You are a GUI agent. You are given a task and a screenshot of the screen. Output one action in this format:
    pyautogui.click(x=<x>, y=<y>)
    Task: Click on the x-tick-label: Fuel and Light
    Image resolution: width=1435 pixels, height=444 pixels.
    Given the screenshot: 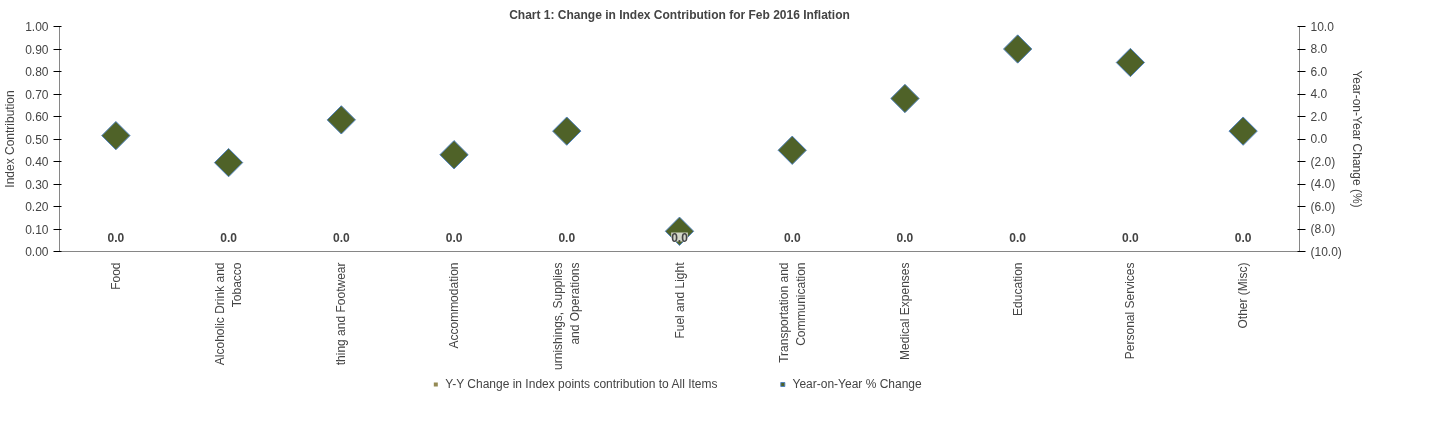 What is the action you would take?
    pyautogui.click(x=679, y=300)
    